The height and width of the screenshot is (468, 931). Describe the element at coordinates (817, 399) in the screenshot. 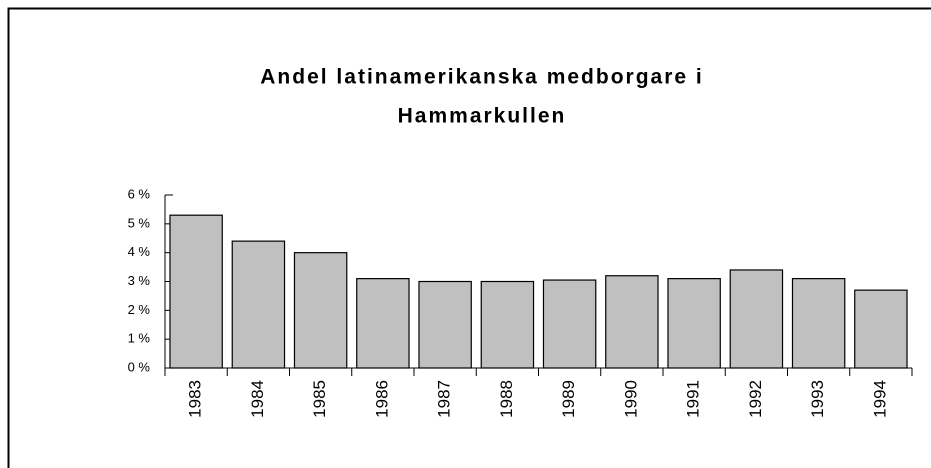

I see `x-tick-label: 1993` at that location.